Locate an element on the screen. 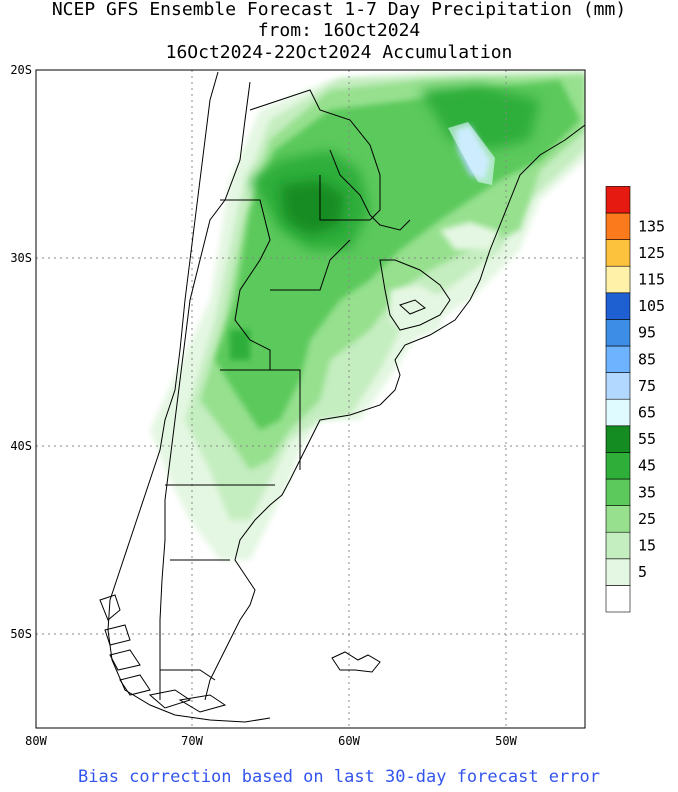 This screenshot has height=792, width=678. legend-label: 5 is located at coordinates (642, 572).